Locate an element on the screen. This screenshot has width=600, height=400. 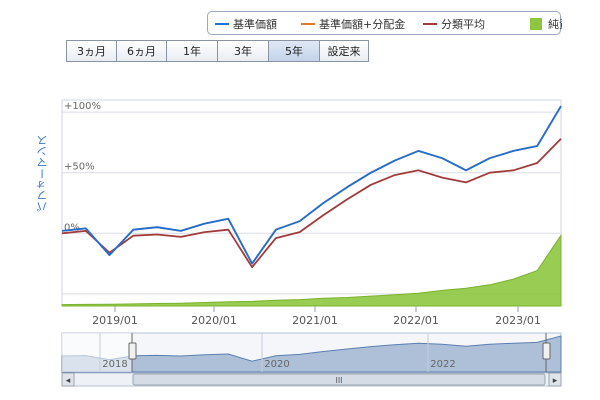
legend-label: 純資産 is located at coordinates (555, 24).